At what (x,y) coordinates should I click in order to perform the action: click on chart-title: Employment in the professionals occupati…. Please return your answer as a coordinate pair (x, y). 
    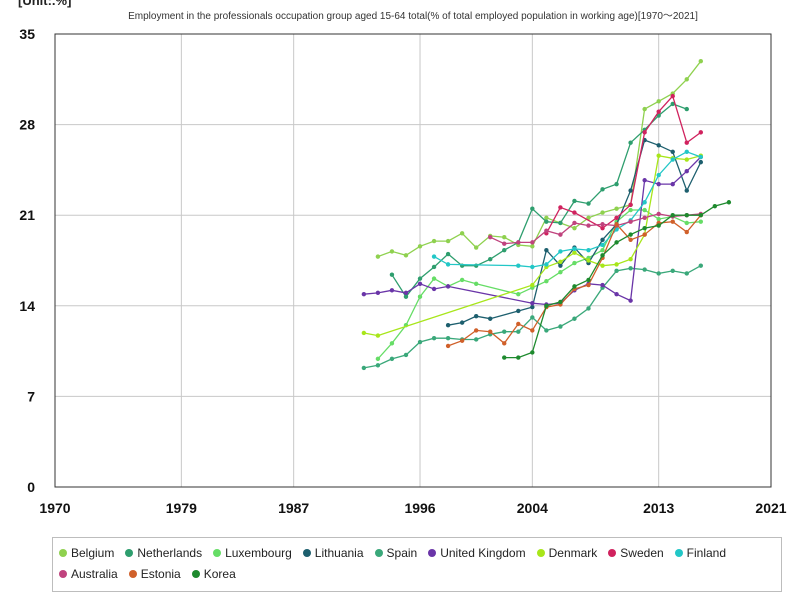
    Looking at the image, I should click on (413, 16).